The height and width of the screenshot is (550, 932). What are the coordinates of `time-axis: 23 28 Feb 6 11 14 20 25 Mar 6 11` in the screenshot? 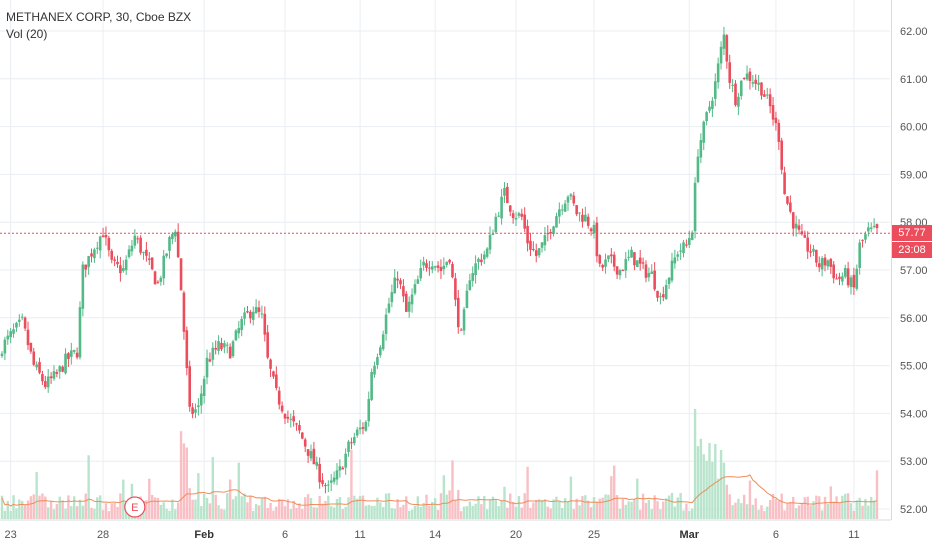 It's located at (432, 535).